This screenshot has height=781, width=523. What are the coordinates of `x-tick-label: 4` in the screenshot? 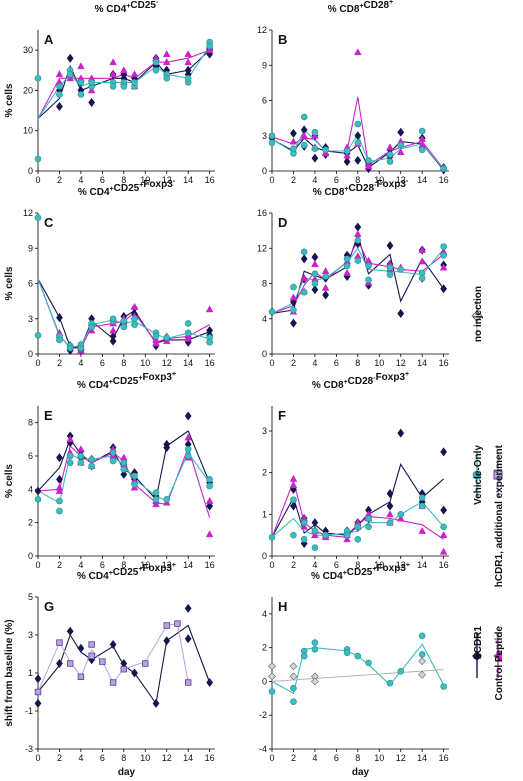 It's located at (314, 565).